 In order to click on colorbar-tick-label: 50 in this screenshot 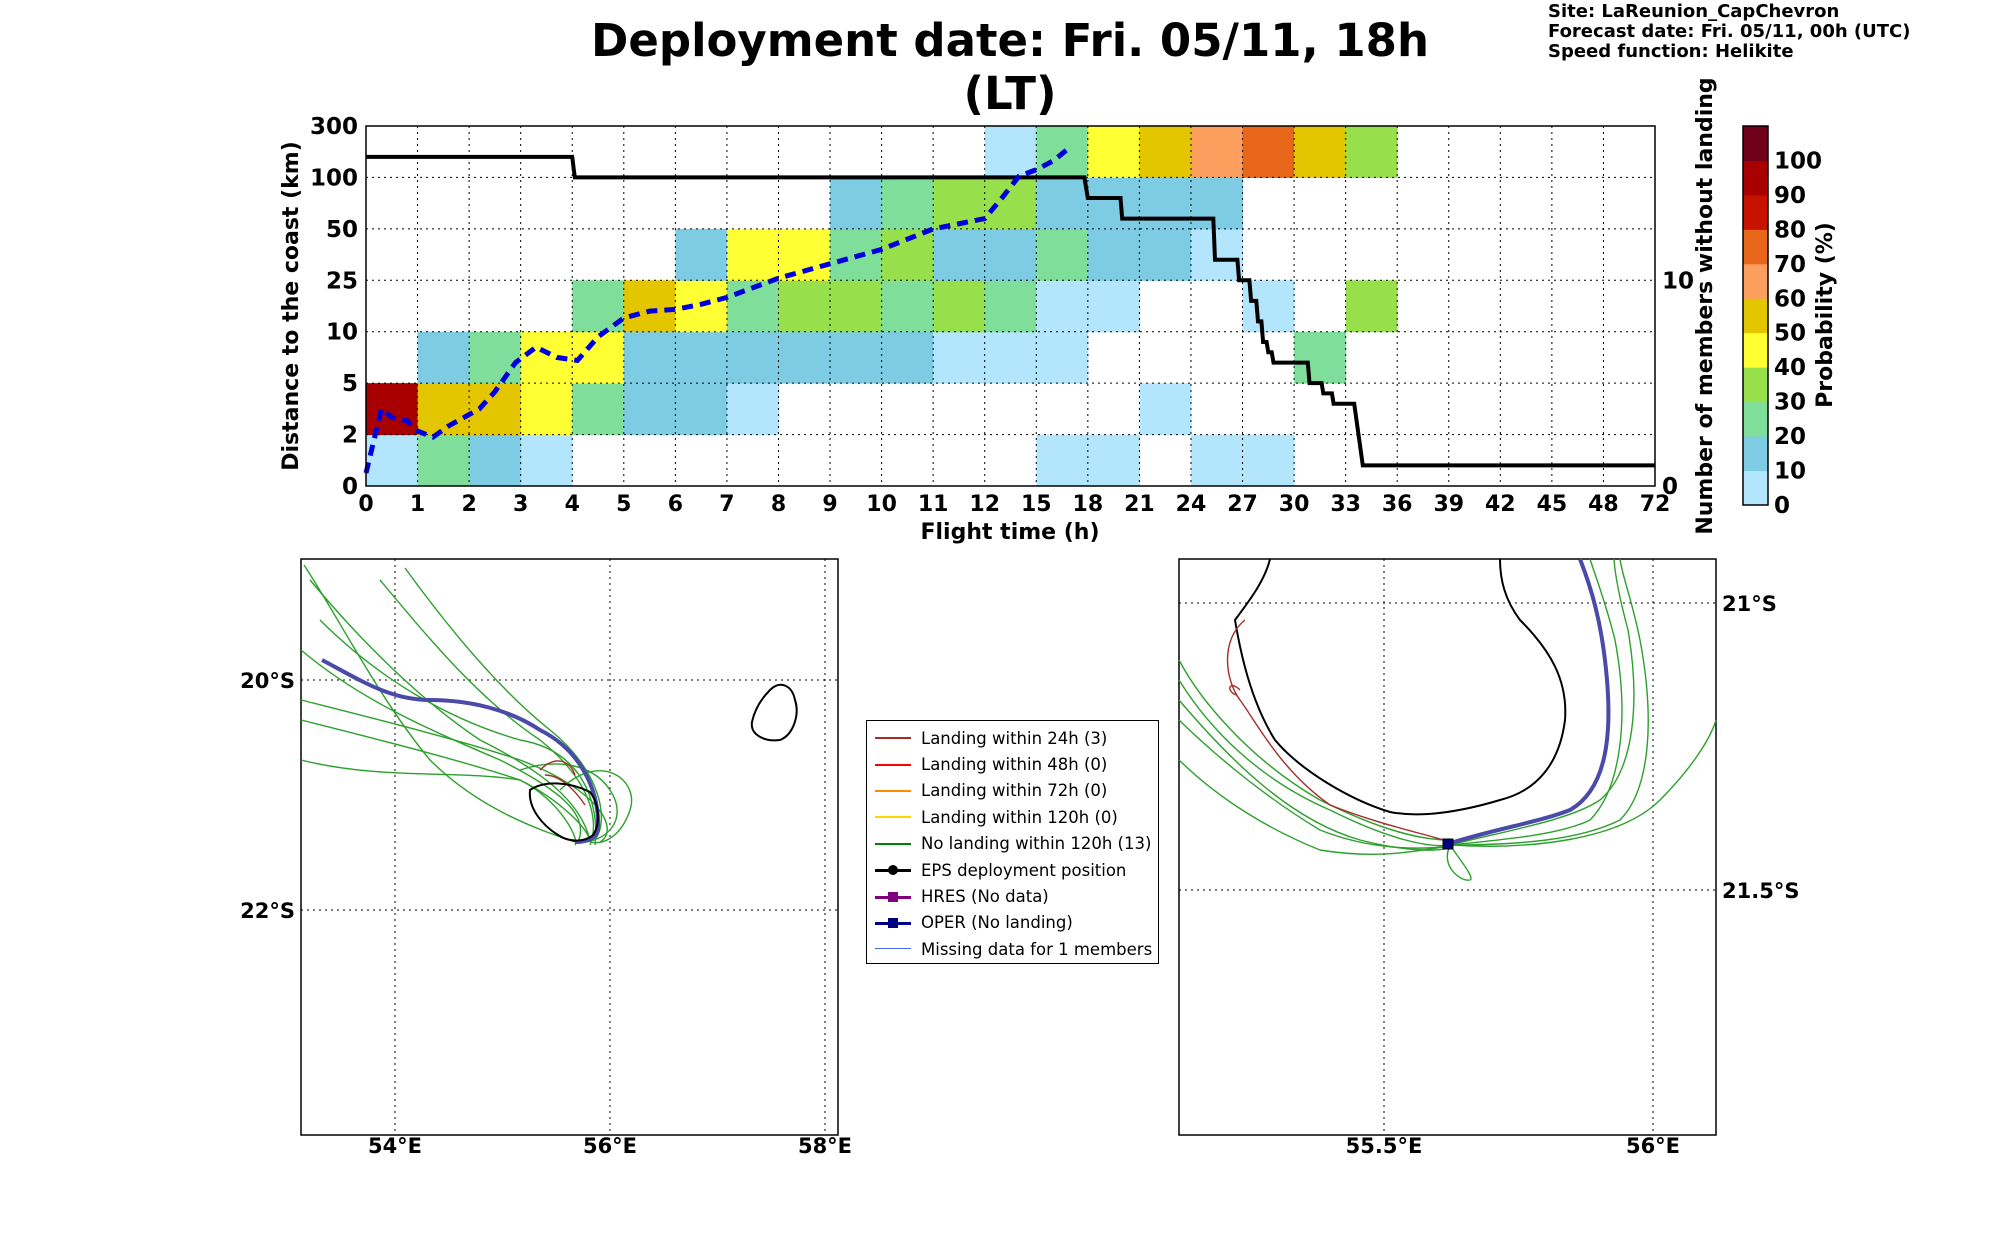, I will do `click(1790, 334)`.